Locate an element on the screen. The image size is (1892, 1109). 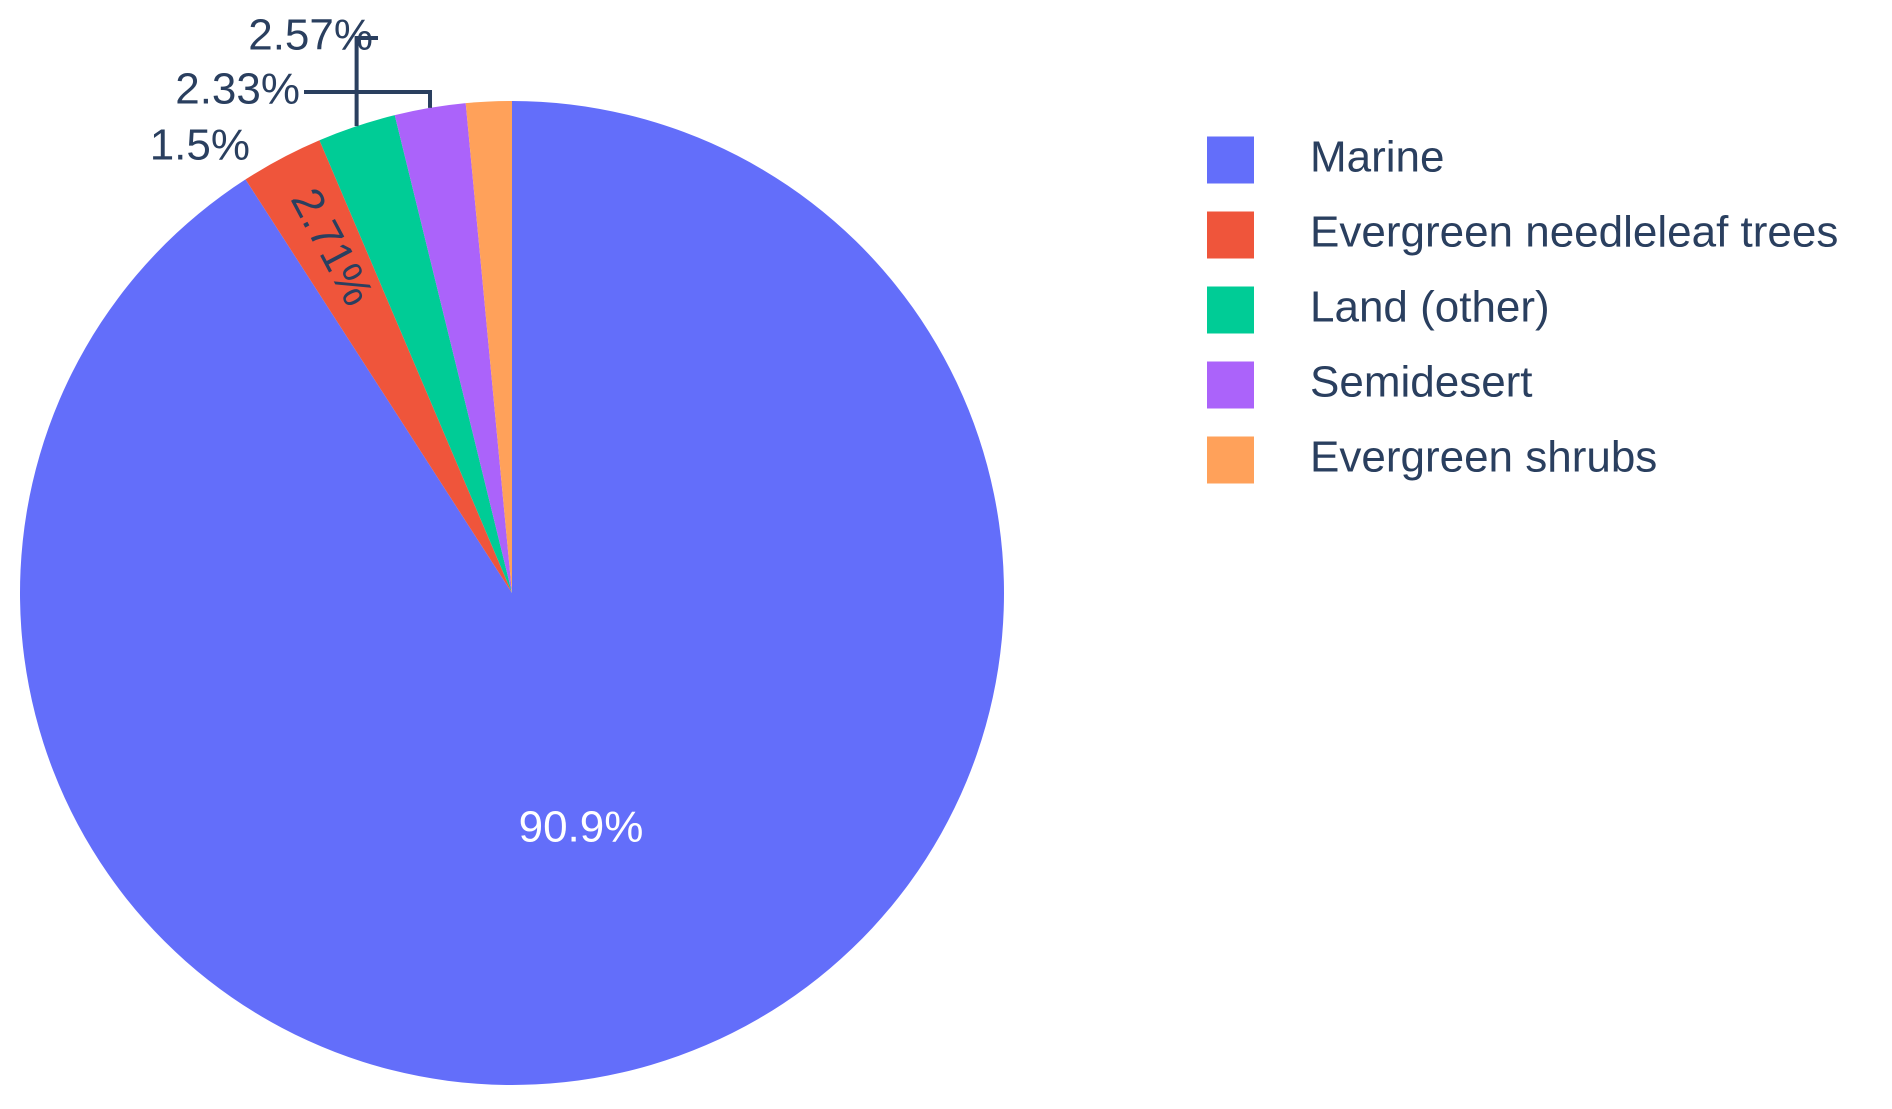
legend-swatch-evergreen-needleleaf-trees is located at coordinates (1230, 235).